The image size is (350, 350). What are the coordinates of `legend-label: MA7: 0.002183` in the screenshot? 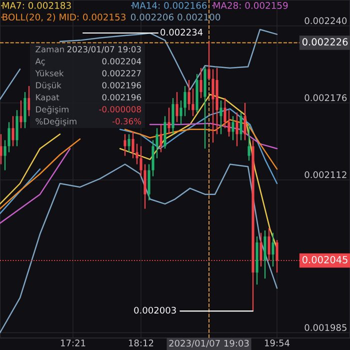 It's located at (36, 5).